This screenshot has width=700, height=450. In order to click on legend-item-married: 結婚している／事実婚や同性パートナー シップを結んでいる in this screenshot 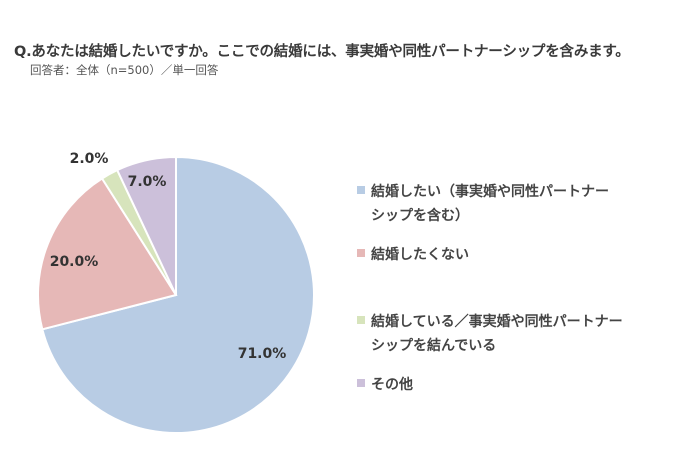, I will do `click(514, 334)`.